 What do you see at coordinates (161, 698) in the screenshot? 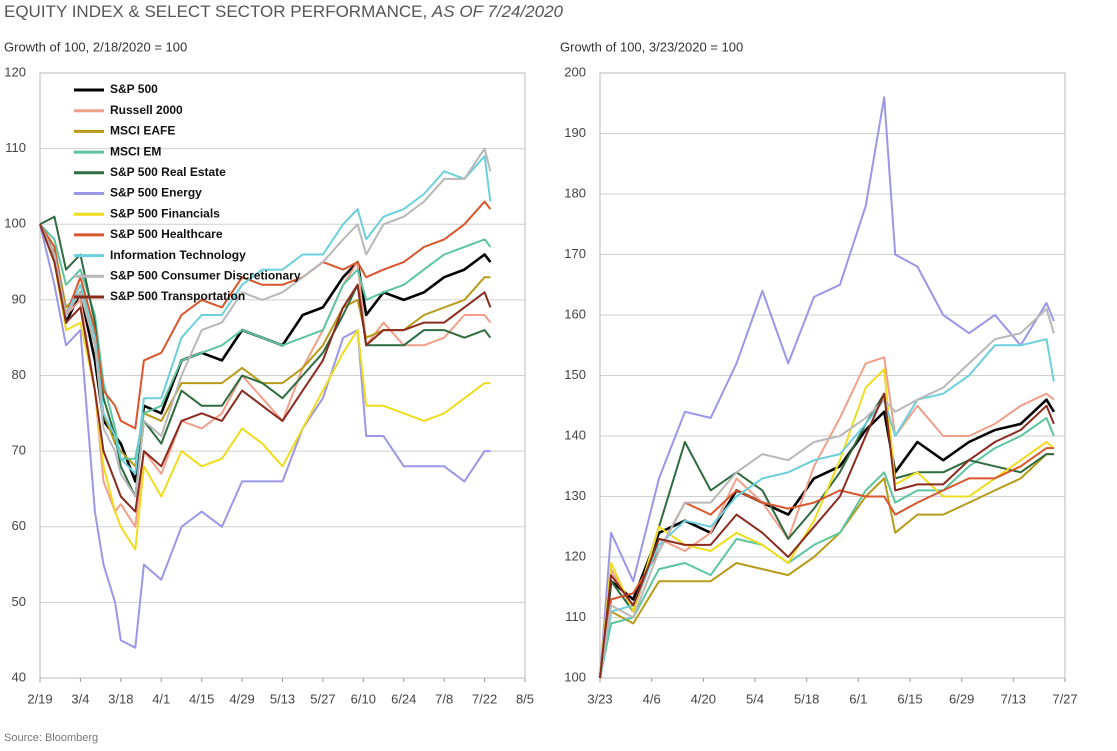
I see `x-tick-label: 4/1` at bounding box center [161, 698].